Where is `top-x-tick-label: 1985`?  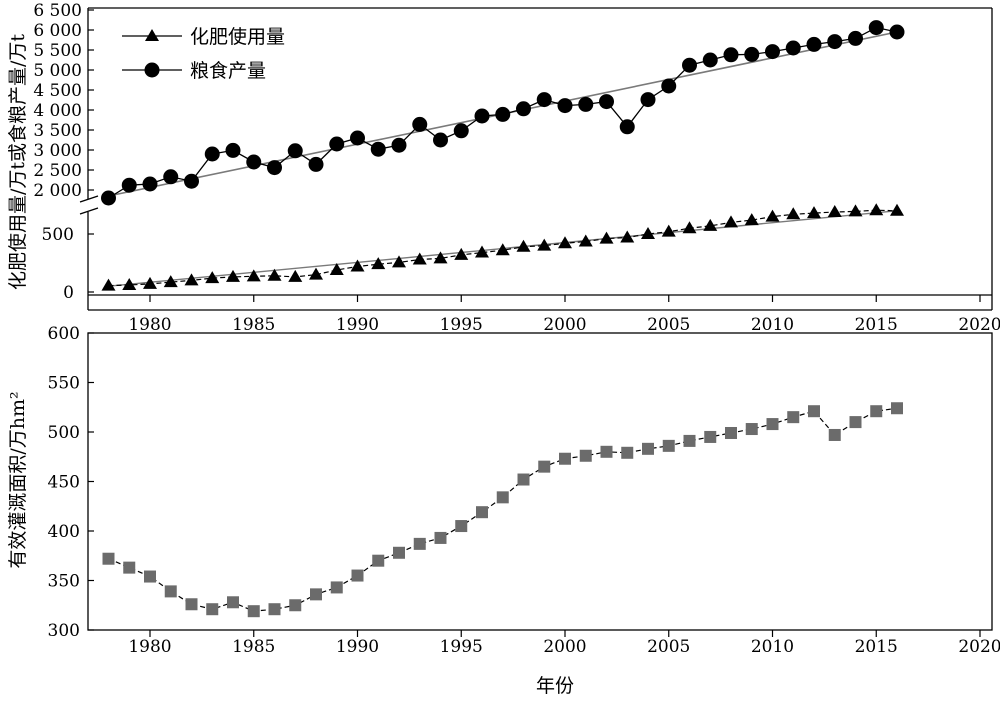
top-x-tick-label: 1985 is located at coordinates (253, 325).